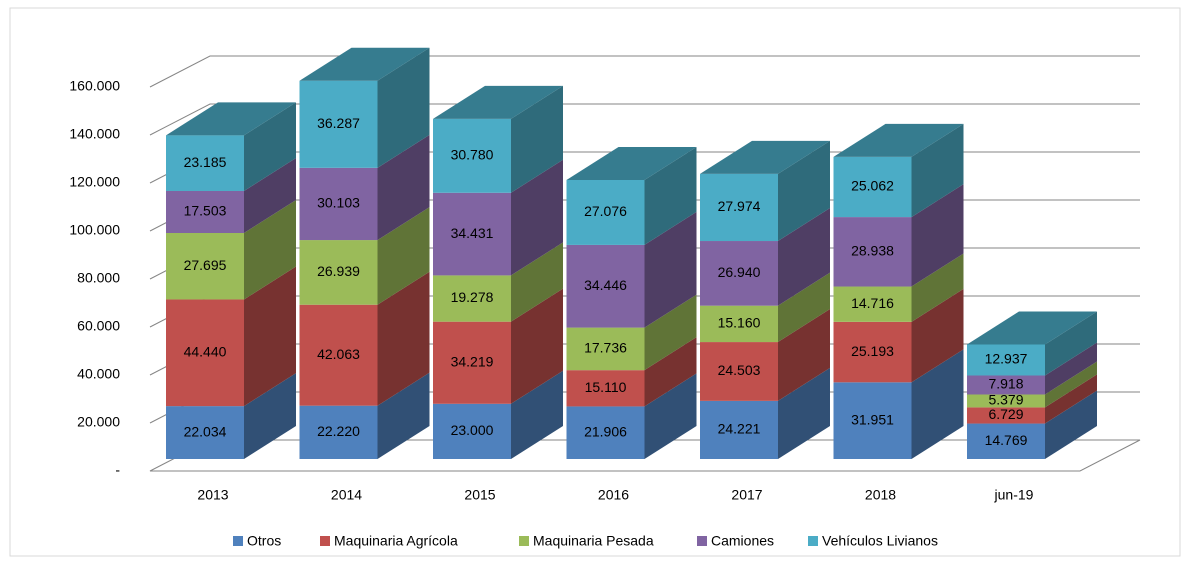 The image size is (1188, 568). What do you see at coordinates (472, 361) in the screenshot?
I see `data-label: 34.219` at bounding box center [472, 361].